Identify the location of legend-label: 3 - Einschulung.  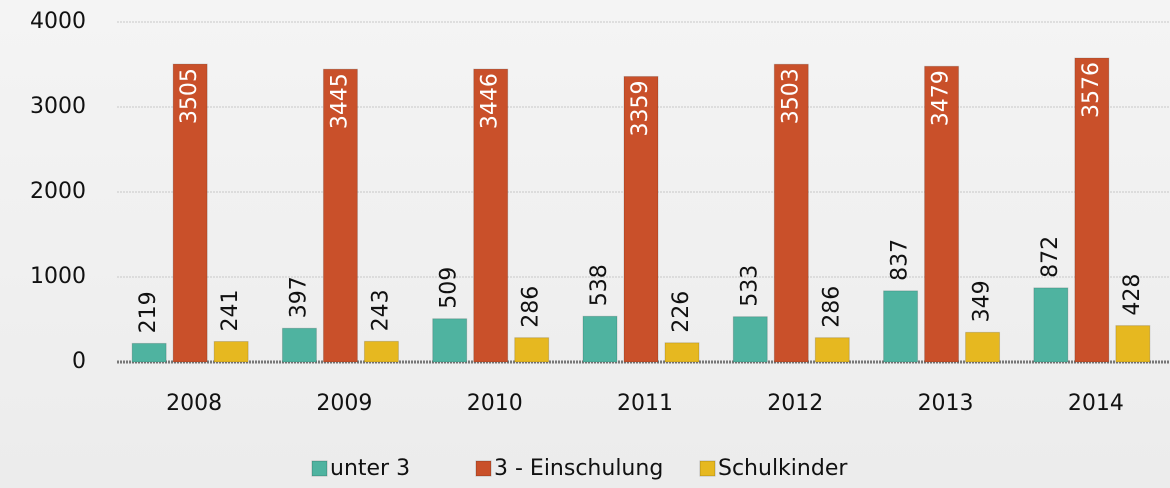
(578, 468).